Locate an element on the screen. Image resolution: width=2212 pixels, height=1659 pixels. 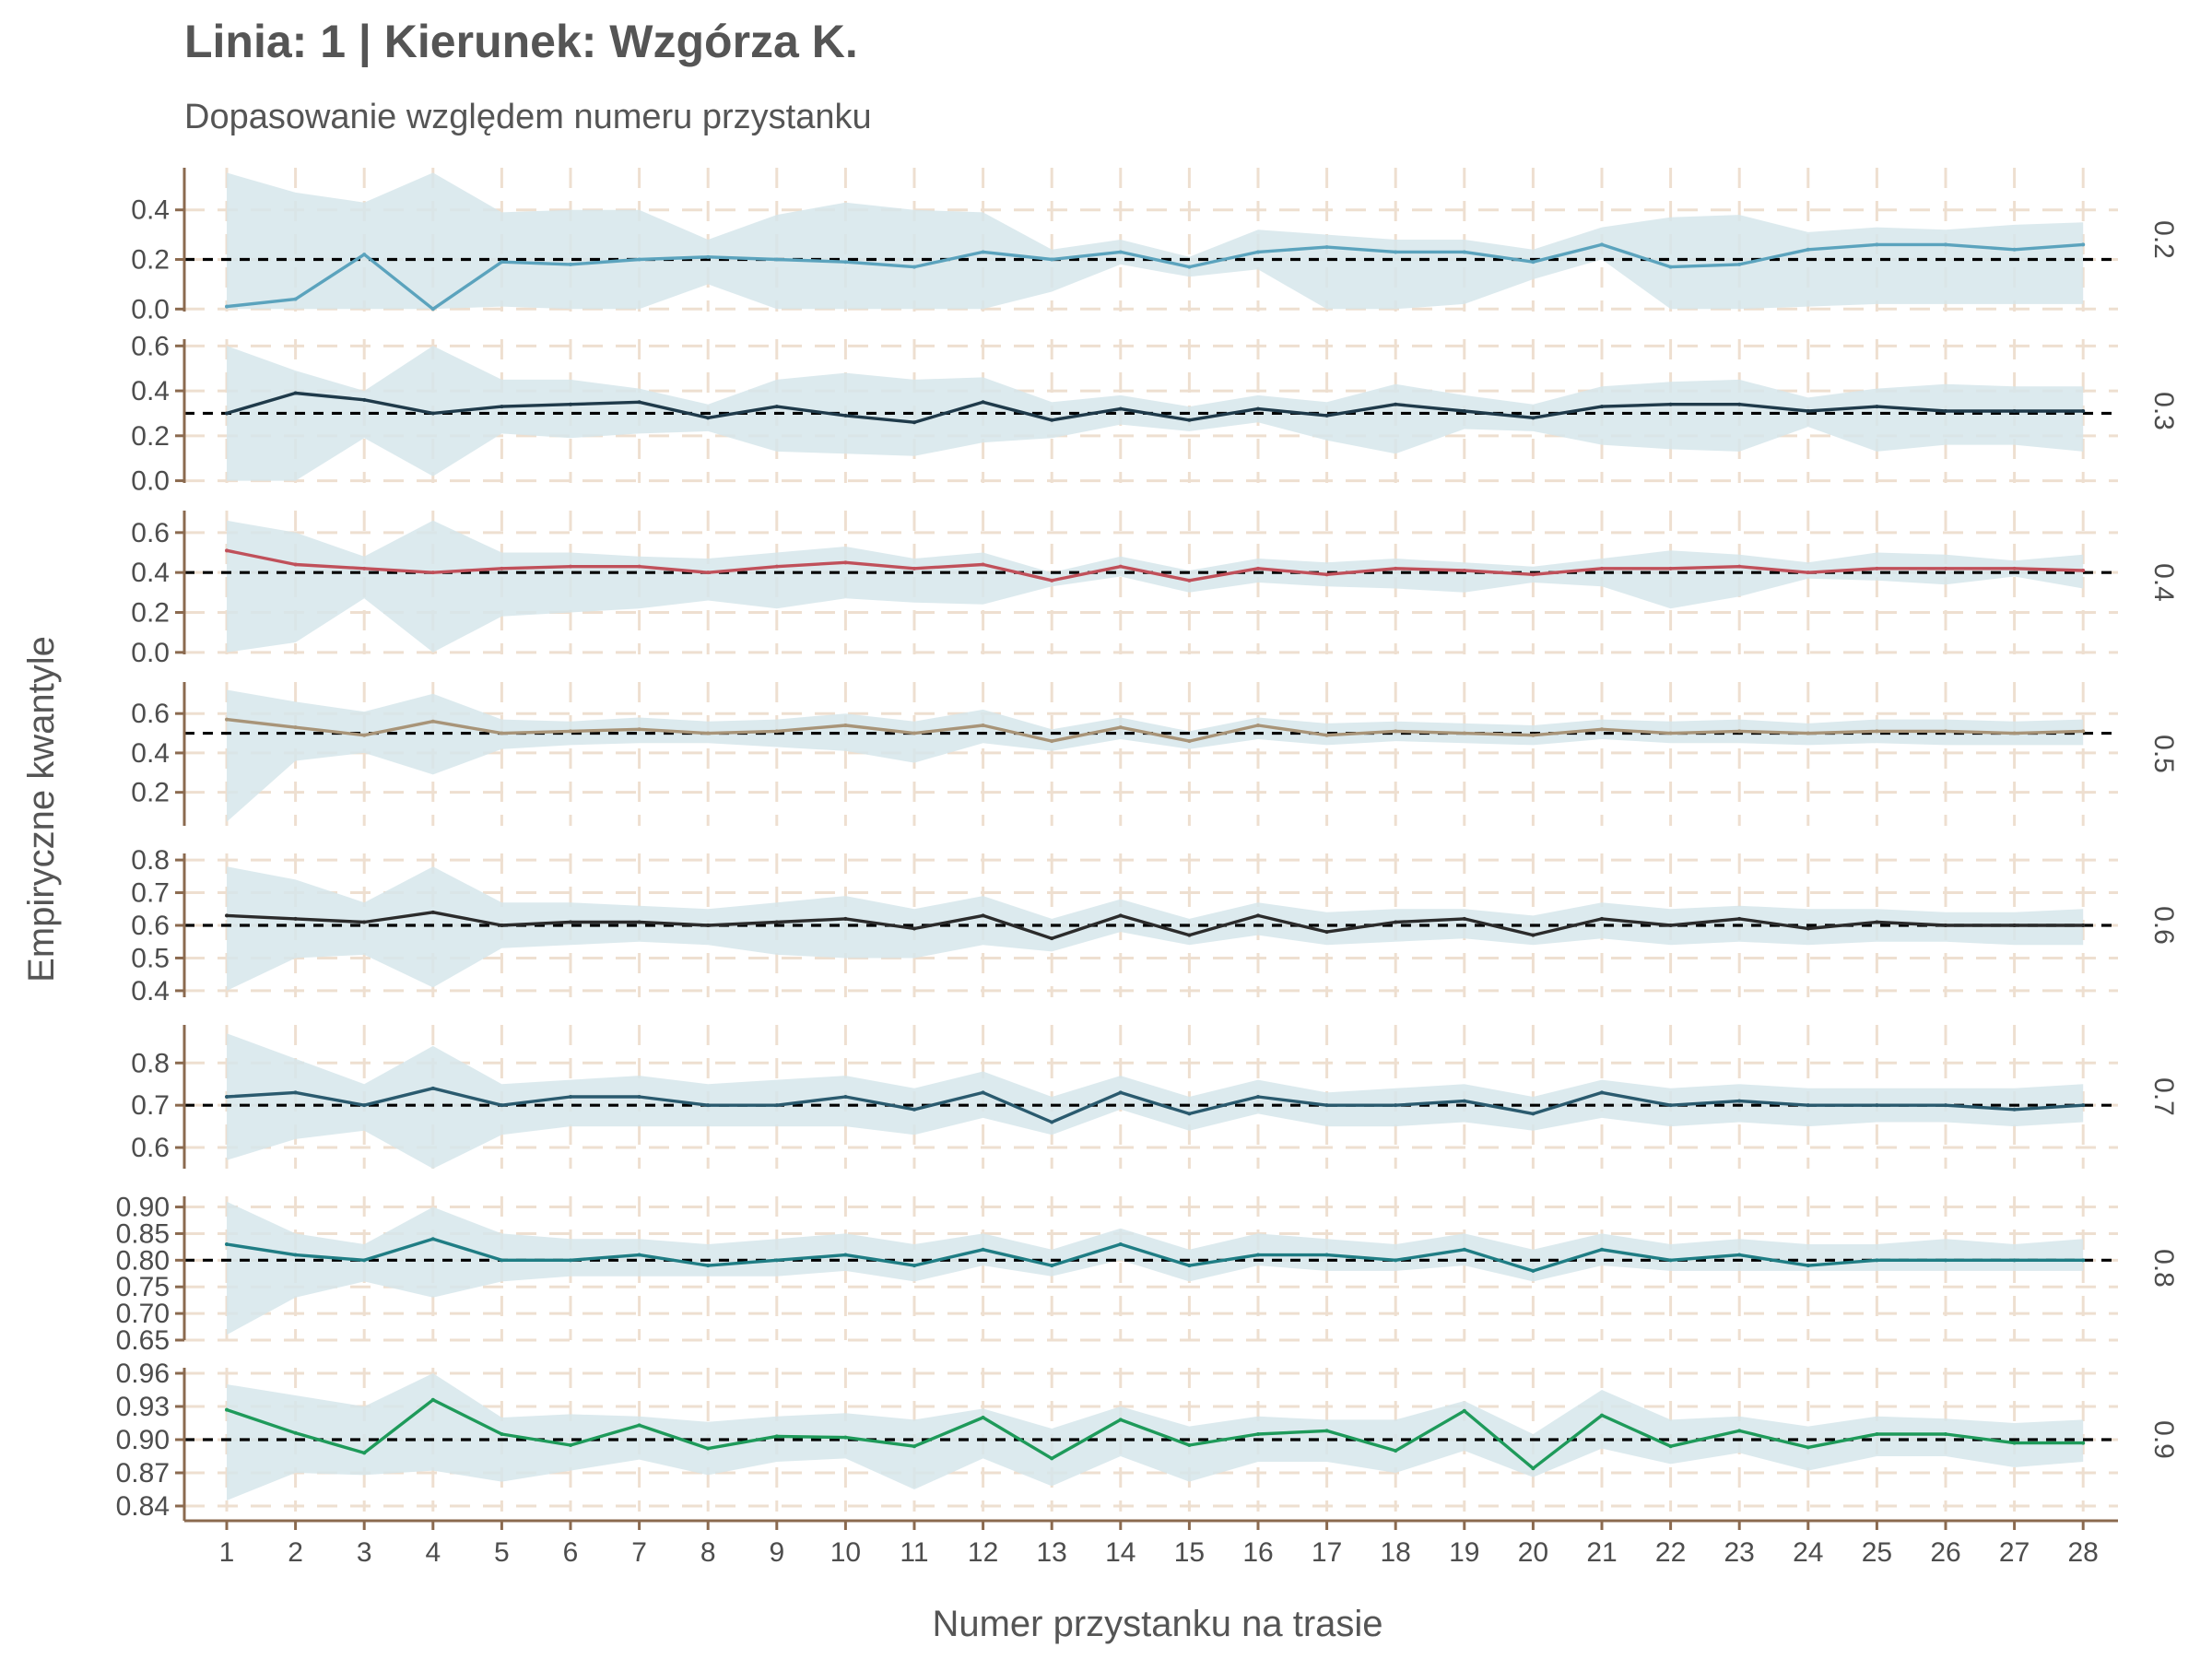
x-tick-label: 22 is located at coordinates (1670, 1552).